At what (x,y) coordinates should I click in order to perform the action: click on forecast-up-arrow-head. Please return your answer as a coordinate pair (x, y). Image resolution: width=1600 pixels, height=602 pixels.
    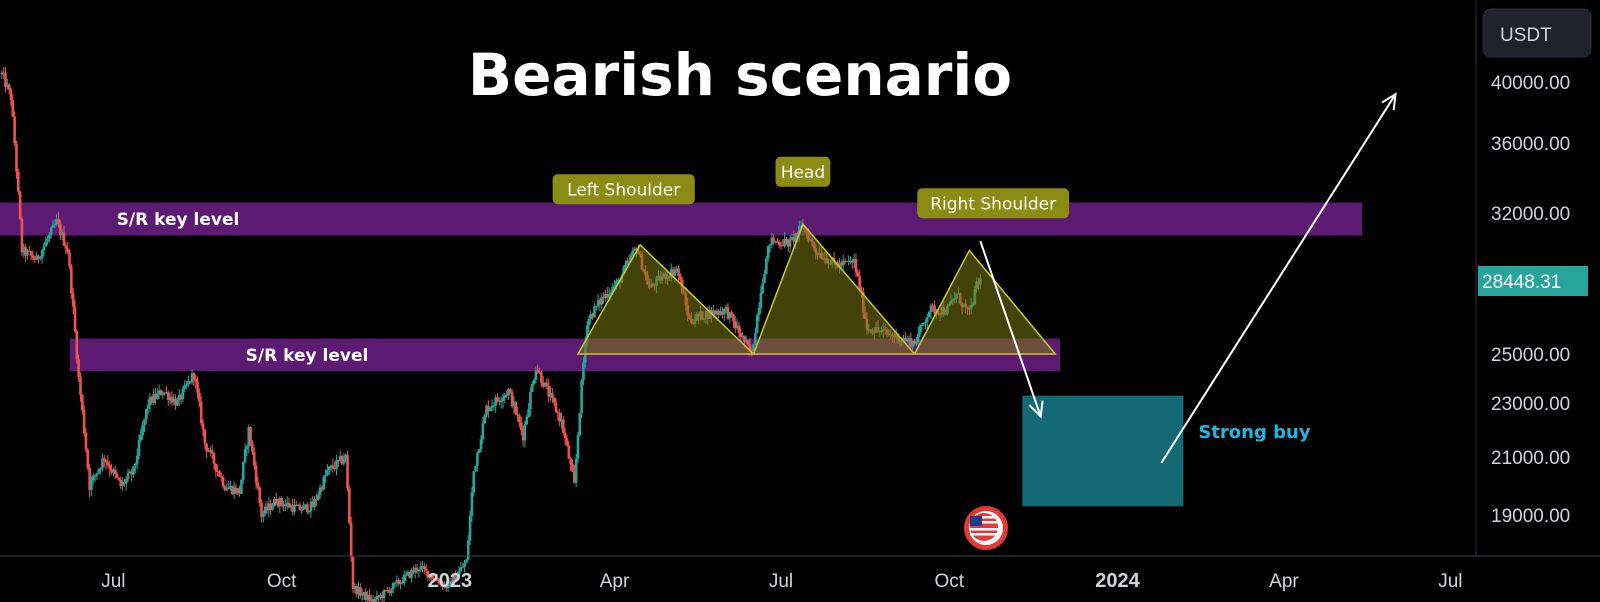
    Looking at the image, I should click on (1389, 101).